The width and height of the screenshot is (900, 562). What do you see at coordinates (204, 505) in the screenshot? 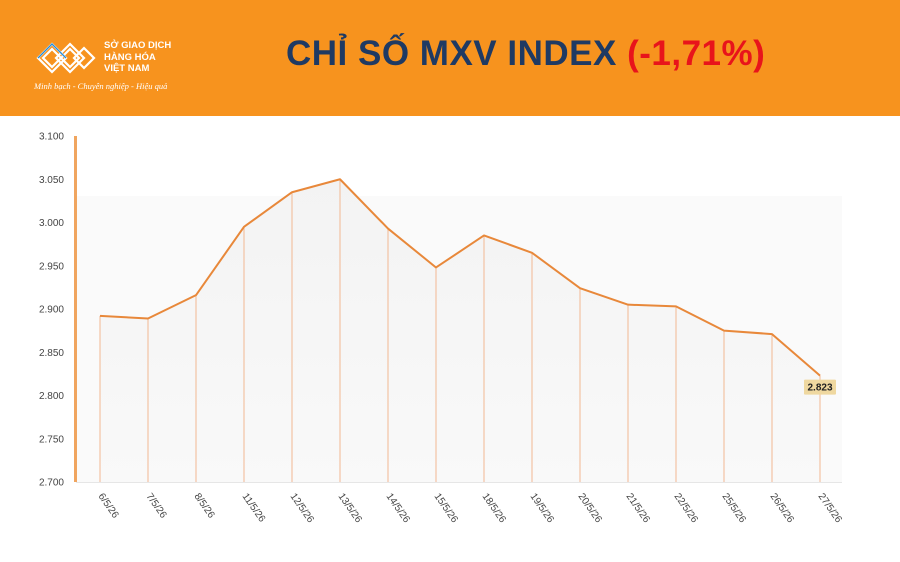
I see `x-tick-label: 8/5/26` at bounding box center [204, 505].